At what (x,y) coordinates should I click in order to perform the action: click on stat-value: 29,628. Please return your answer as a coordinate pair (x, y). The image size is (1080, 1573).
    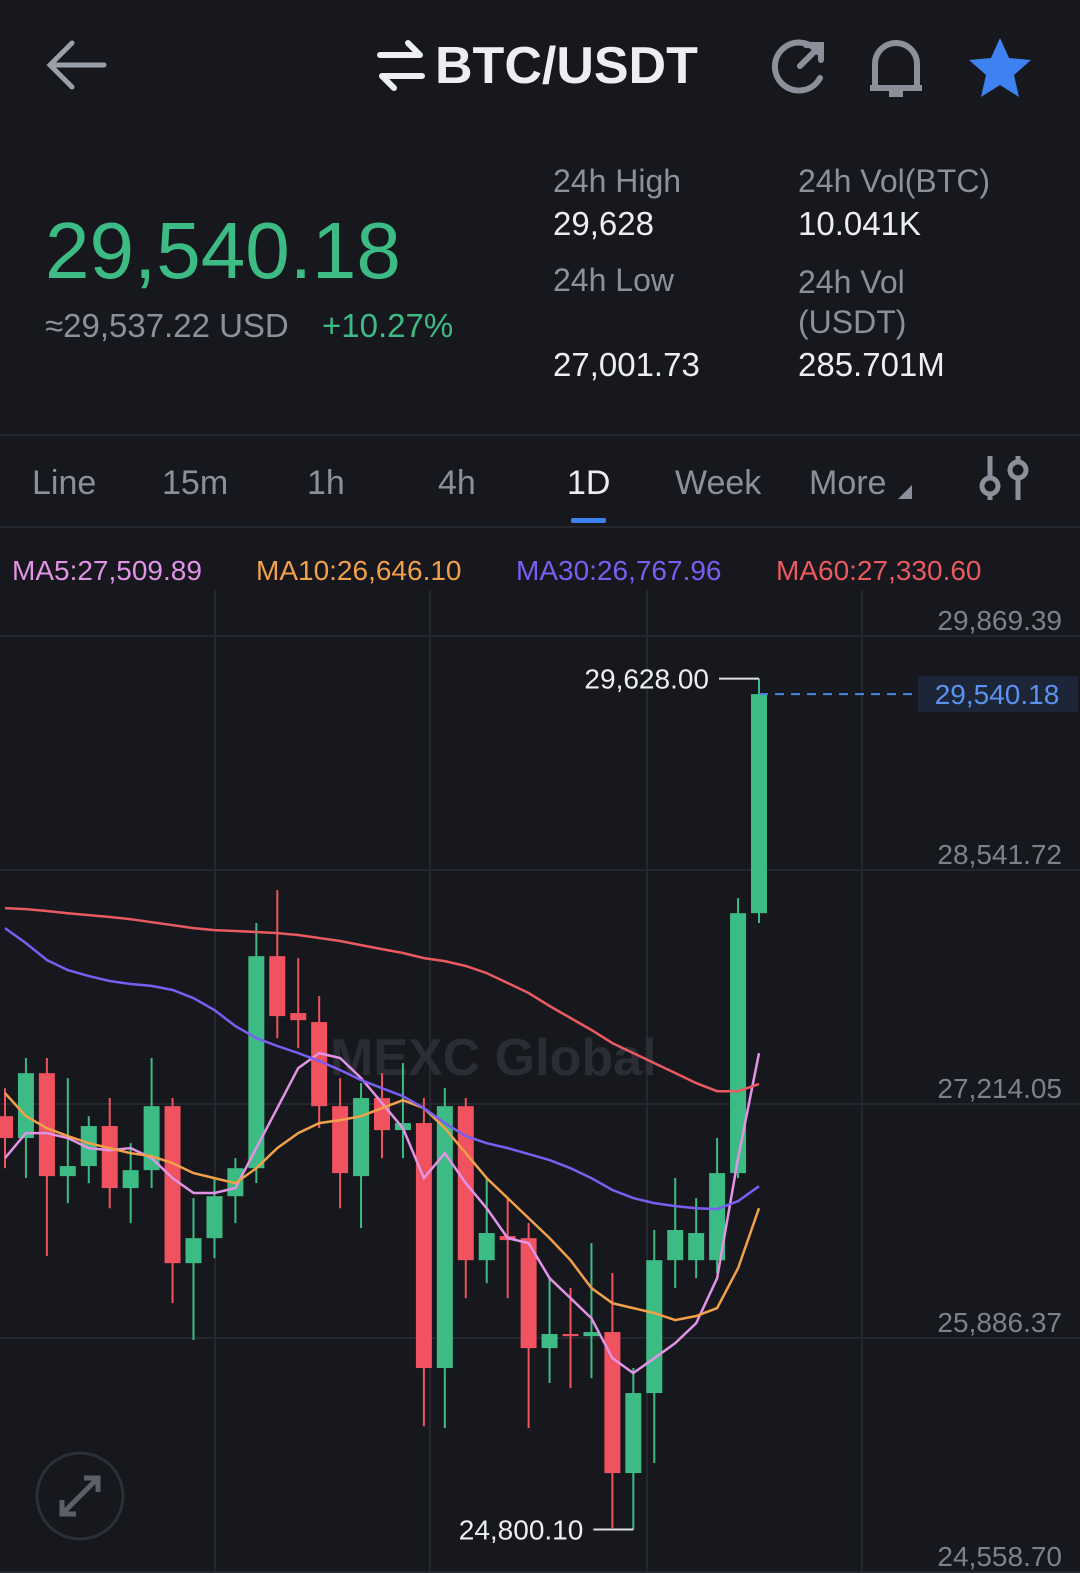
    Looking at the image, I should click on (603, 223).